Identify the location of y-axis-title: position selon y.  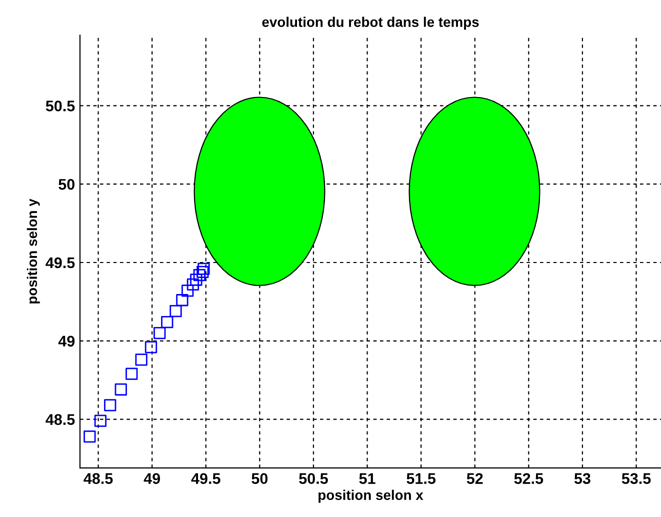
(33, 251).